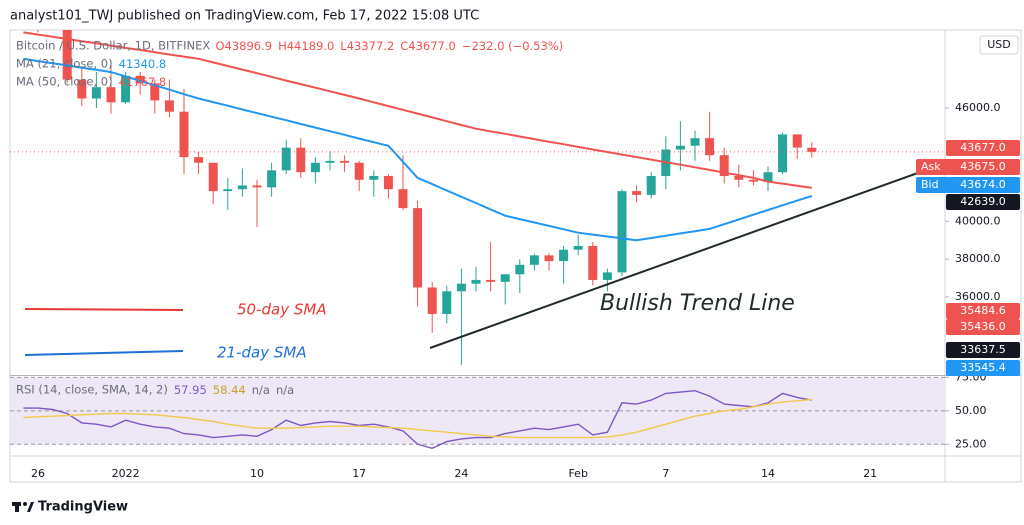  I want to click on price-label: 43674.0, so click(983, 184).